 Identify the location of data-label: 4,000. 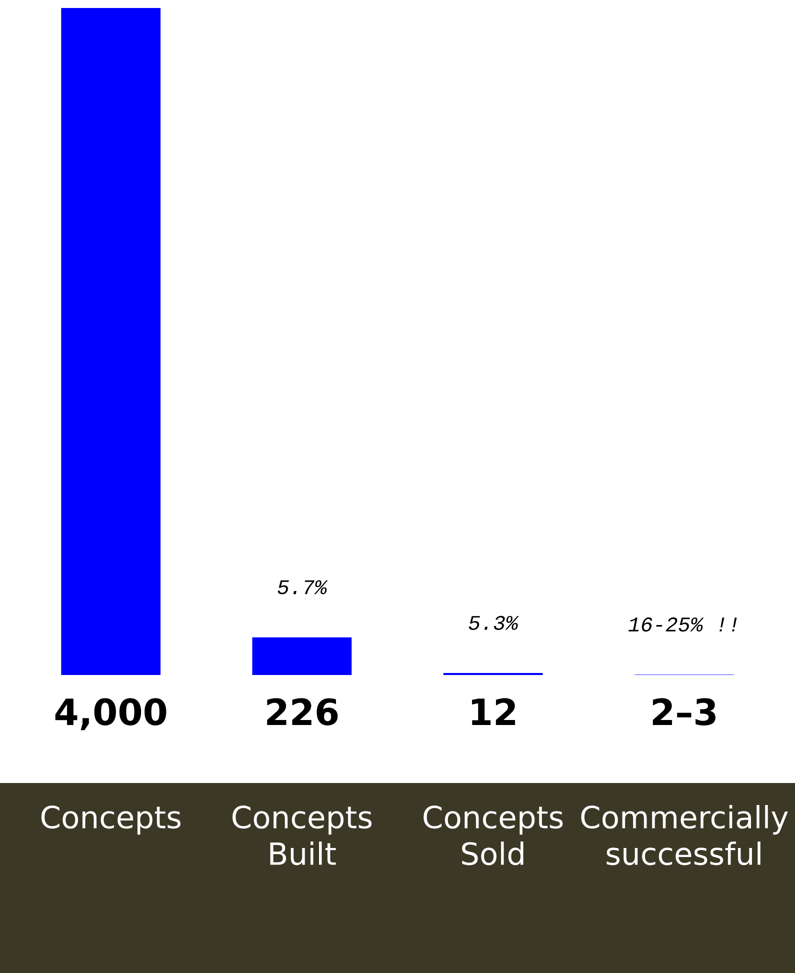
(110, 714).